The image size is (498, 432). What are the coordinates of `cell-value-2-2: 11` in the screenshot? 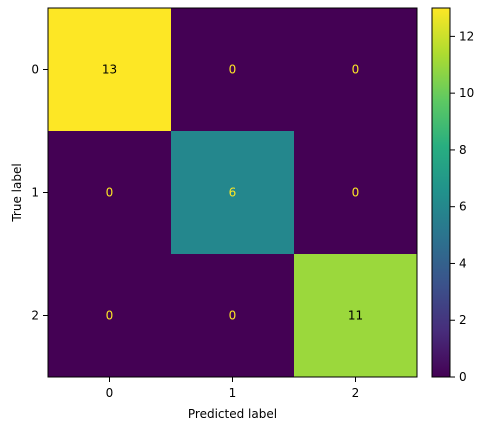 It's located at (355, 316).